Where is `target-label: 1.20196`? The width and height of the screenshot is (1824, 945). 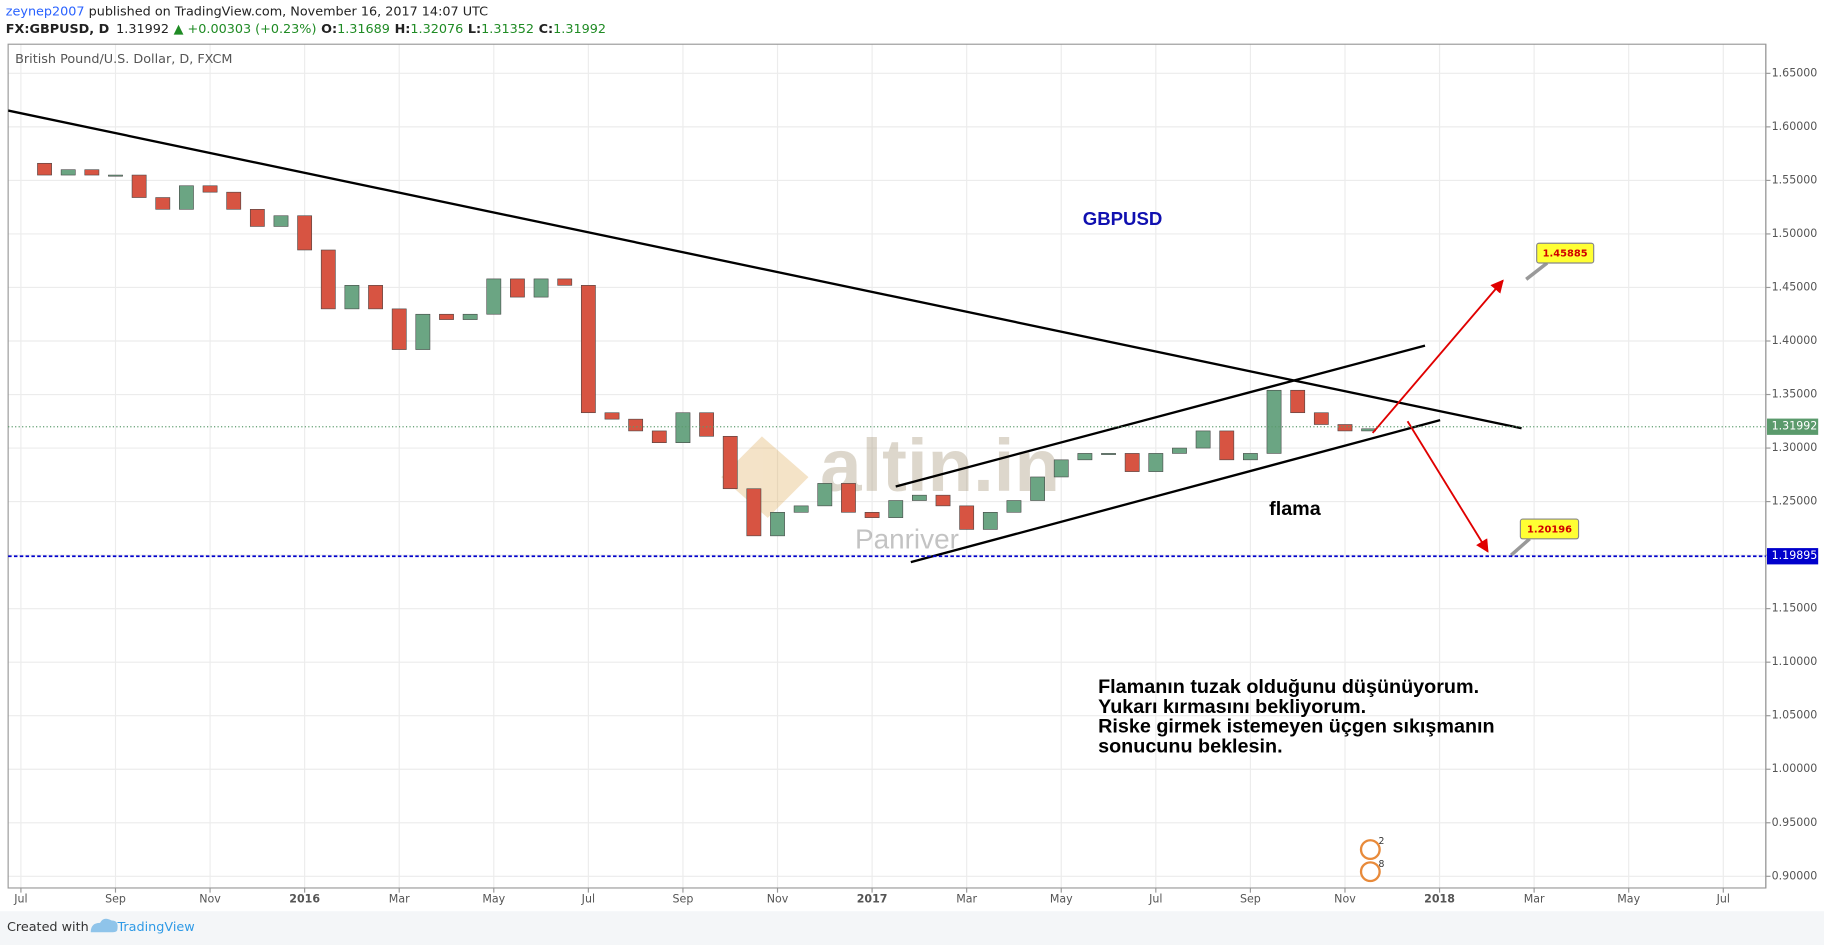 target-label: 1.20196 is located at coordinates (1549, 530).